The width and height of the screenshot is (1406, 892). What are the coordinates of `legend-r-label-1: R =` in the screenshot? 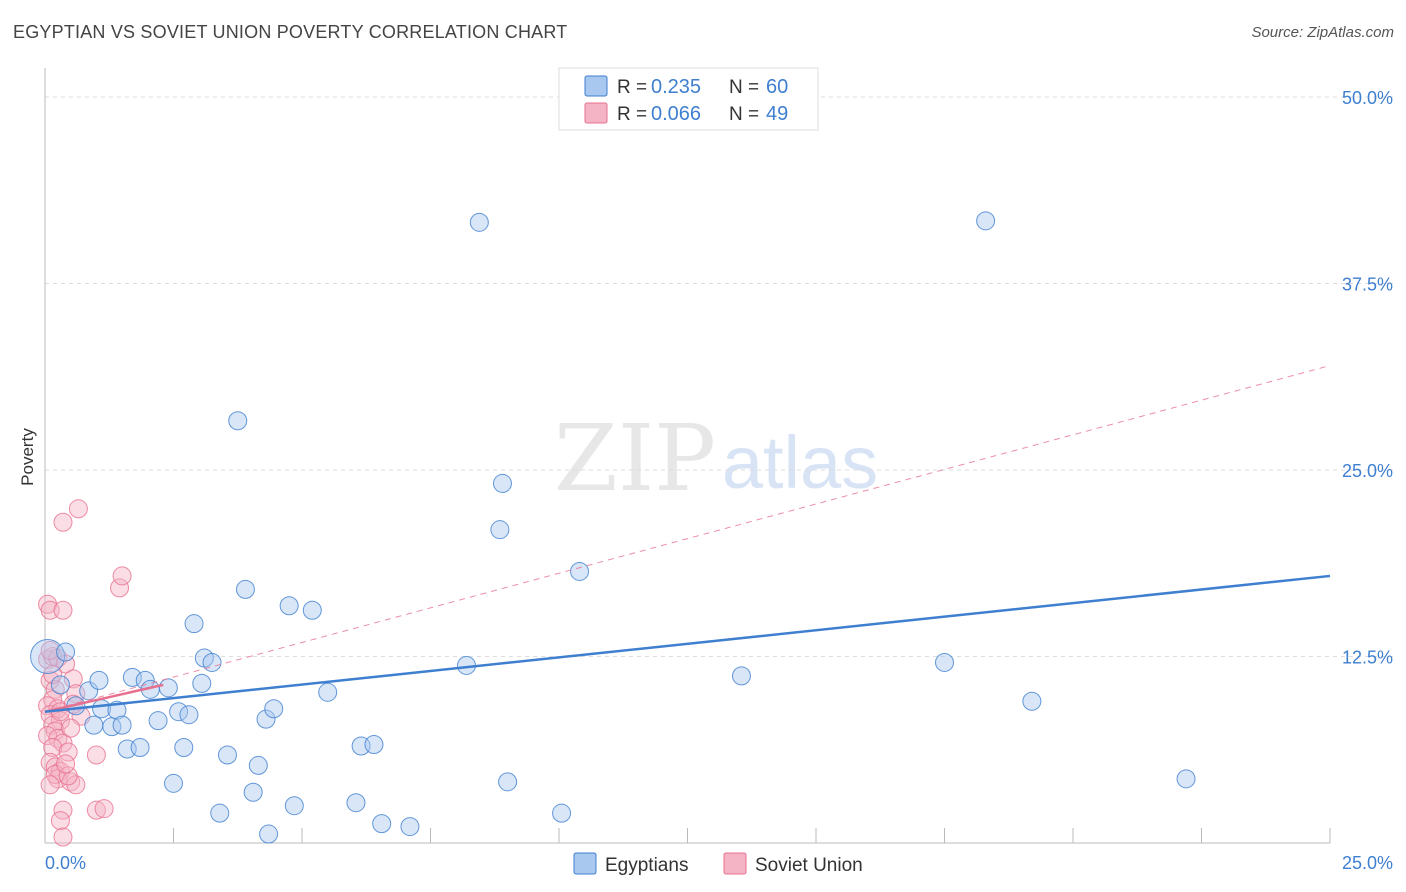 It's located at (632, 114).